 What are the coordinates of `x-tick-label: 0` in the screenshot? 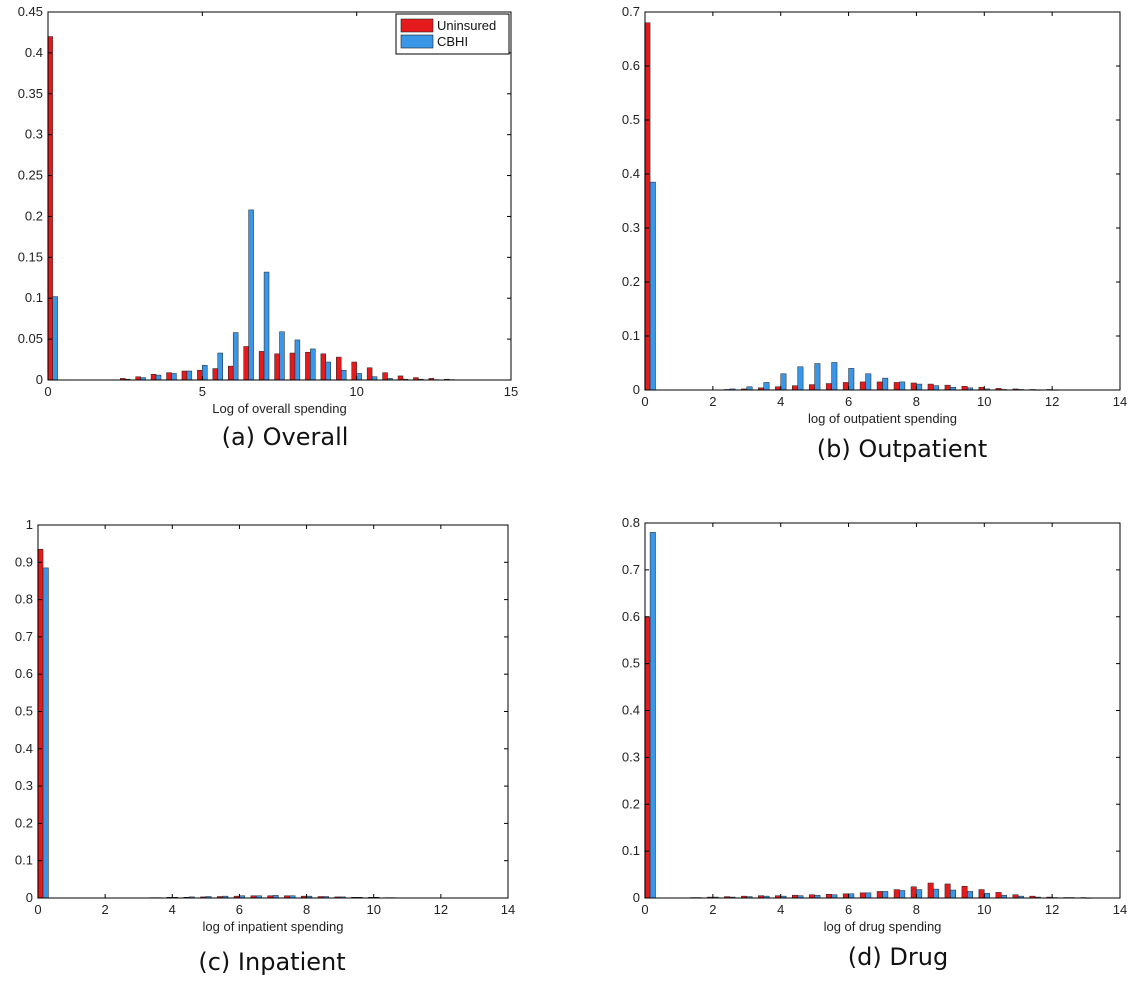 It's located at (644, 401).